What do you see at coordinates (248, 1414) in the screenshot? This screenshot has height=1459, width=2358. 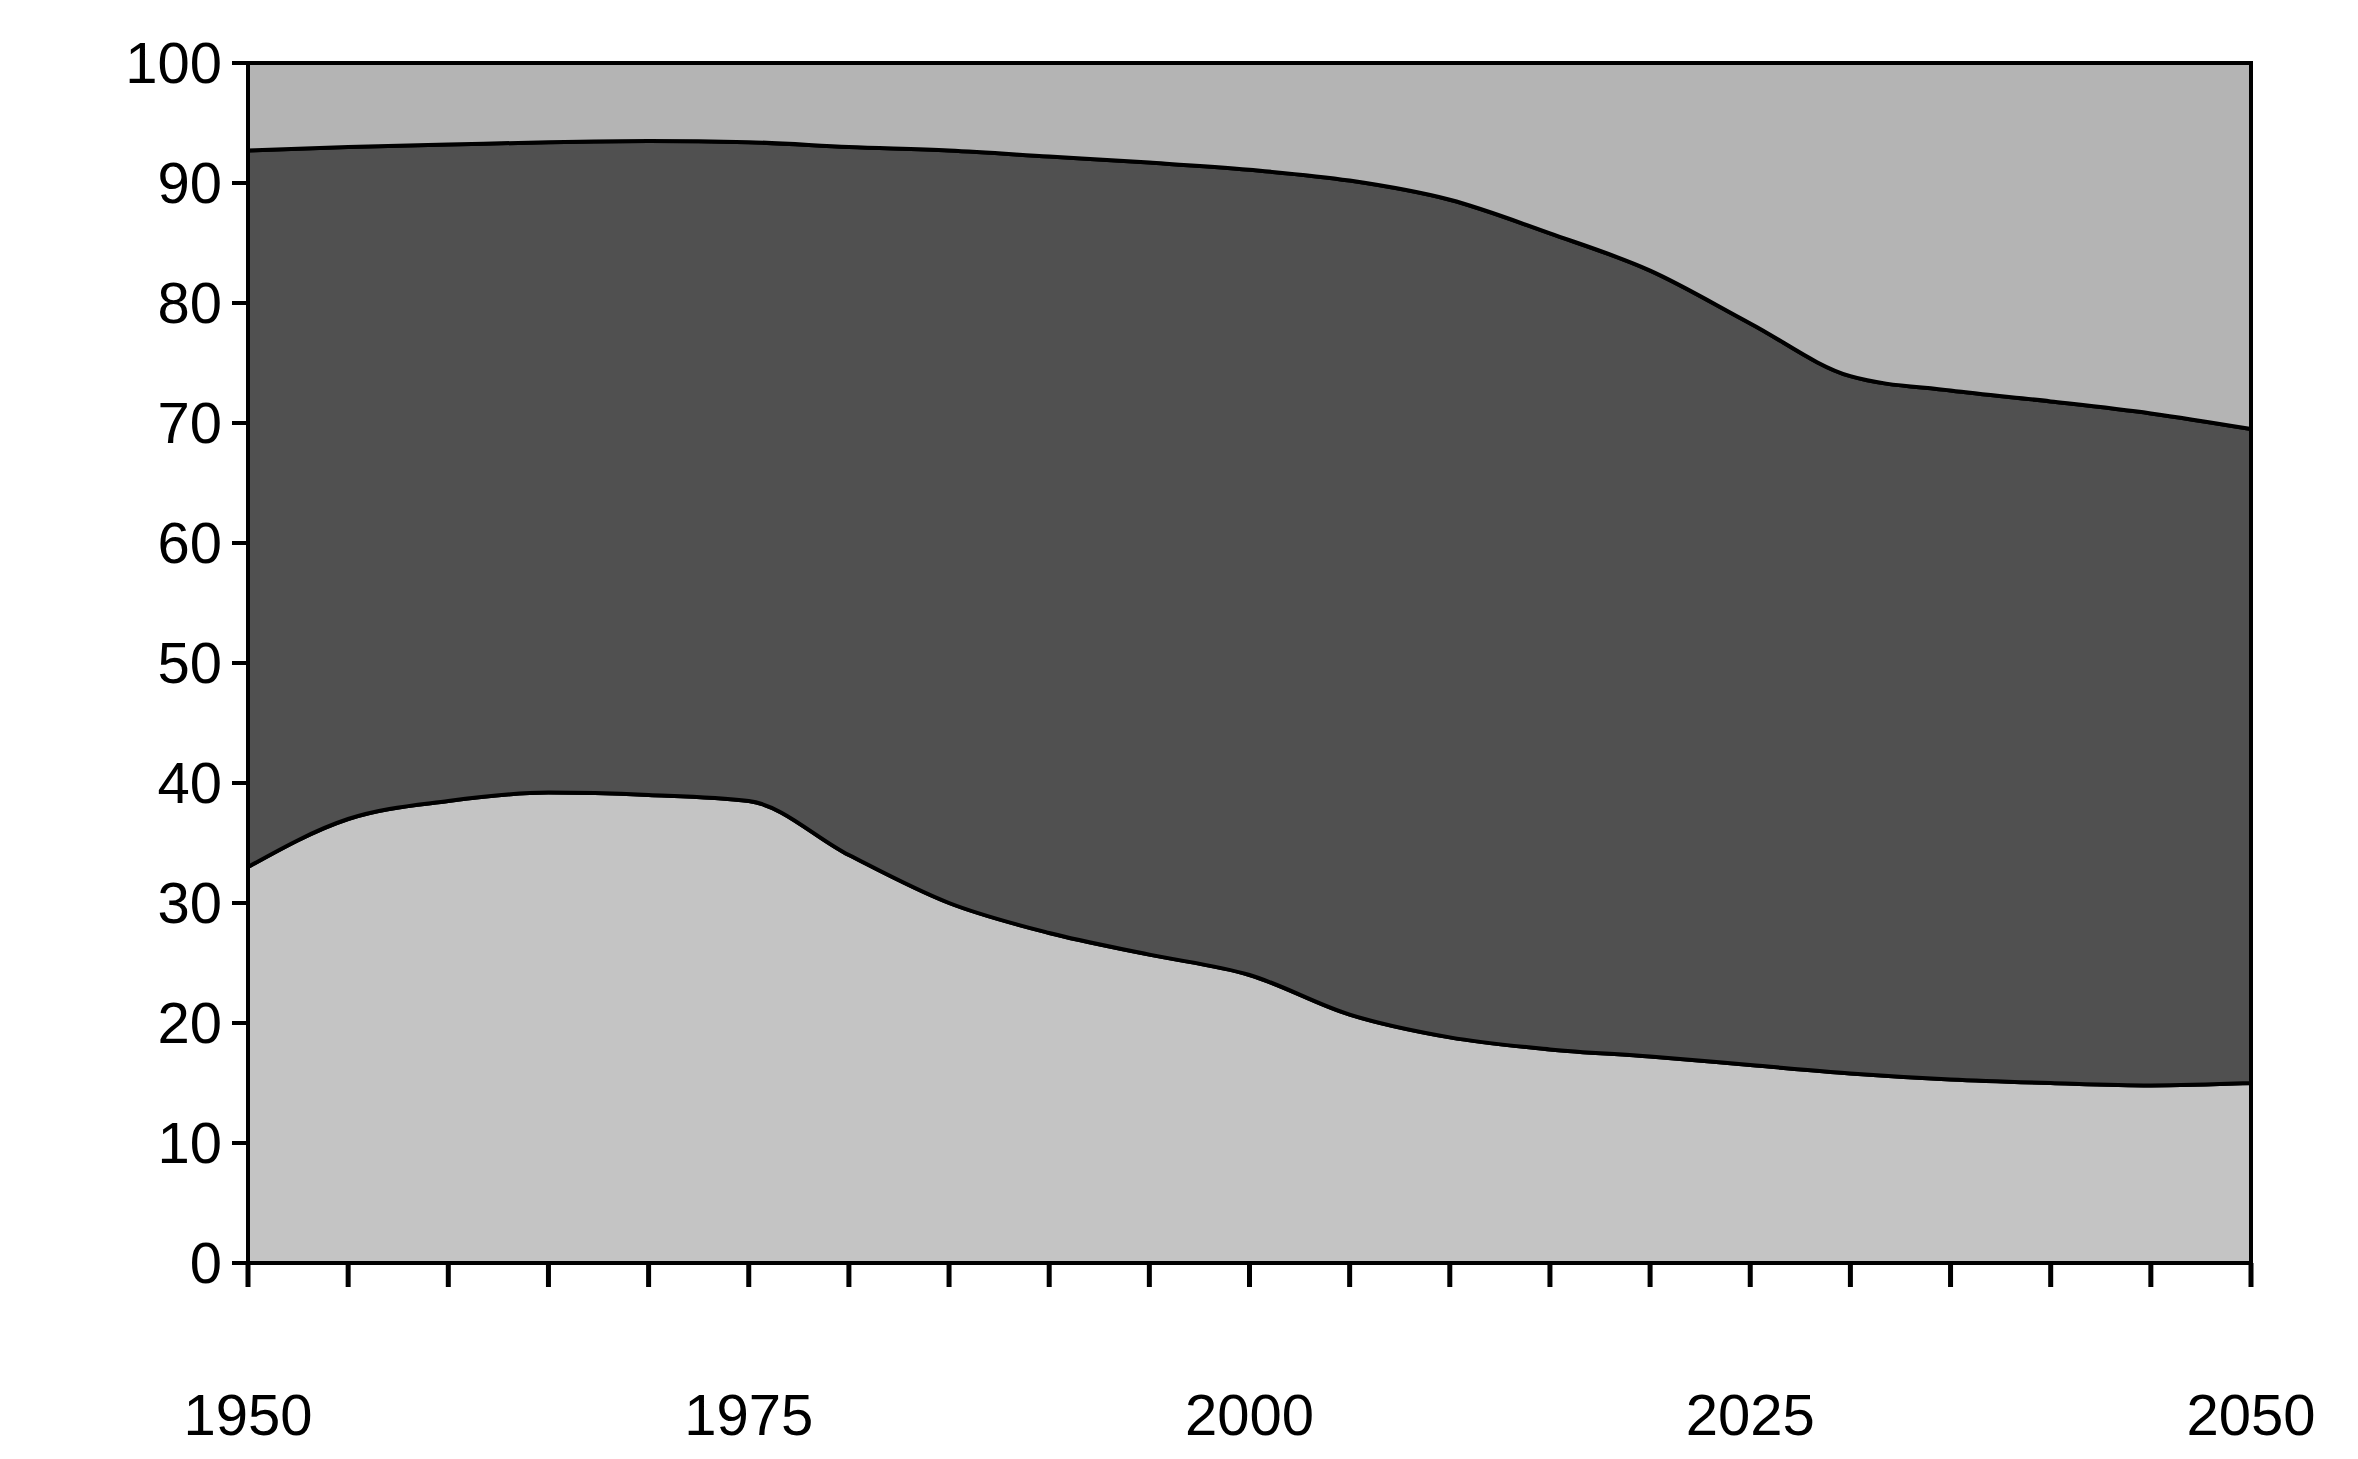 I see `x-tick-label: 1950` at bounding box center [248, 1414].